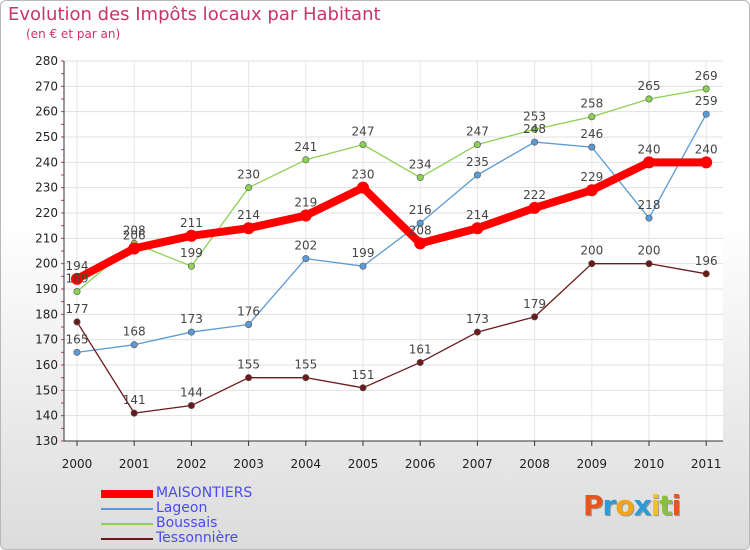 This screenshot has height=550, width=750. Describe the element at coordinates (46, 289) in the screenshot. I see `y-tick-label: 190` at that location.